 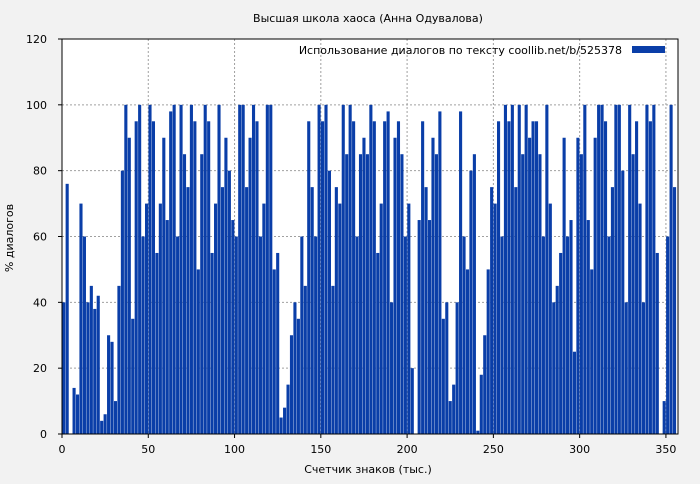 I want to click on x-tick-label: 300, so click(x=579, y=449).